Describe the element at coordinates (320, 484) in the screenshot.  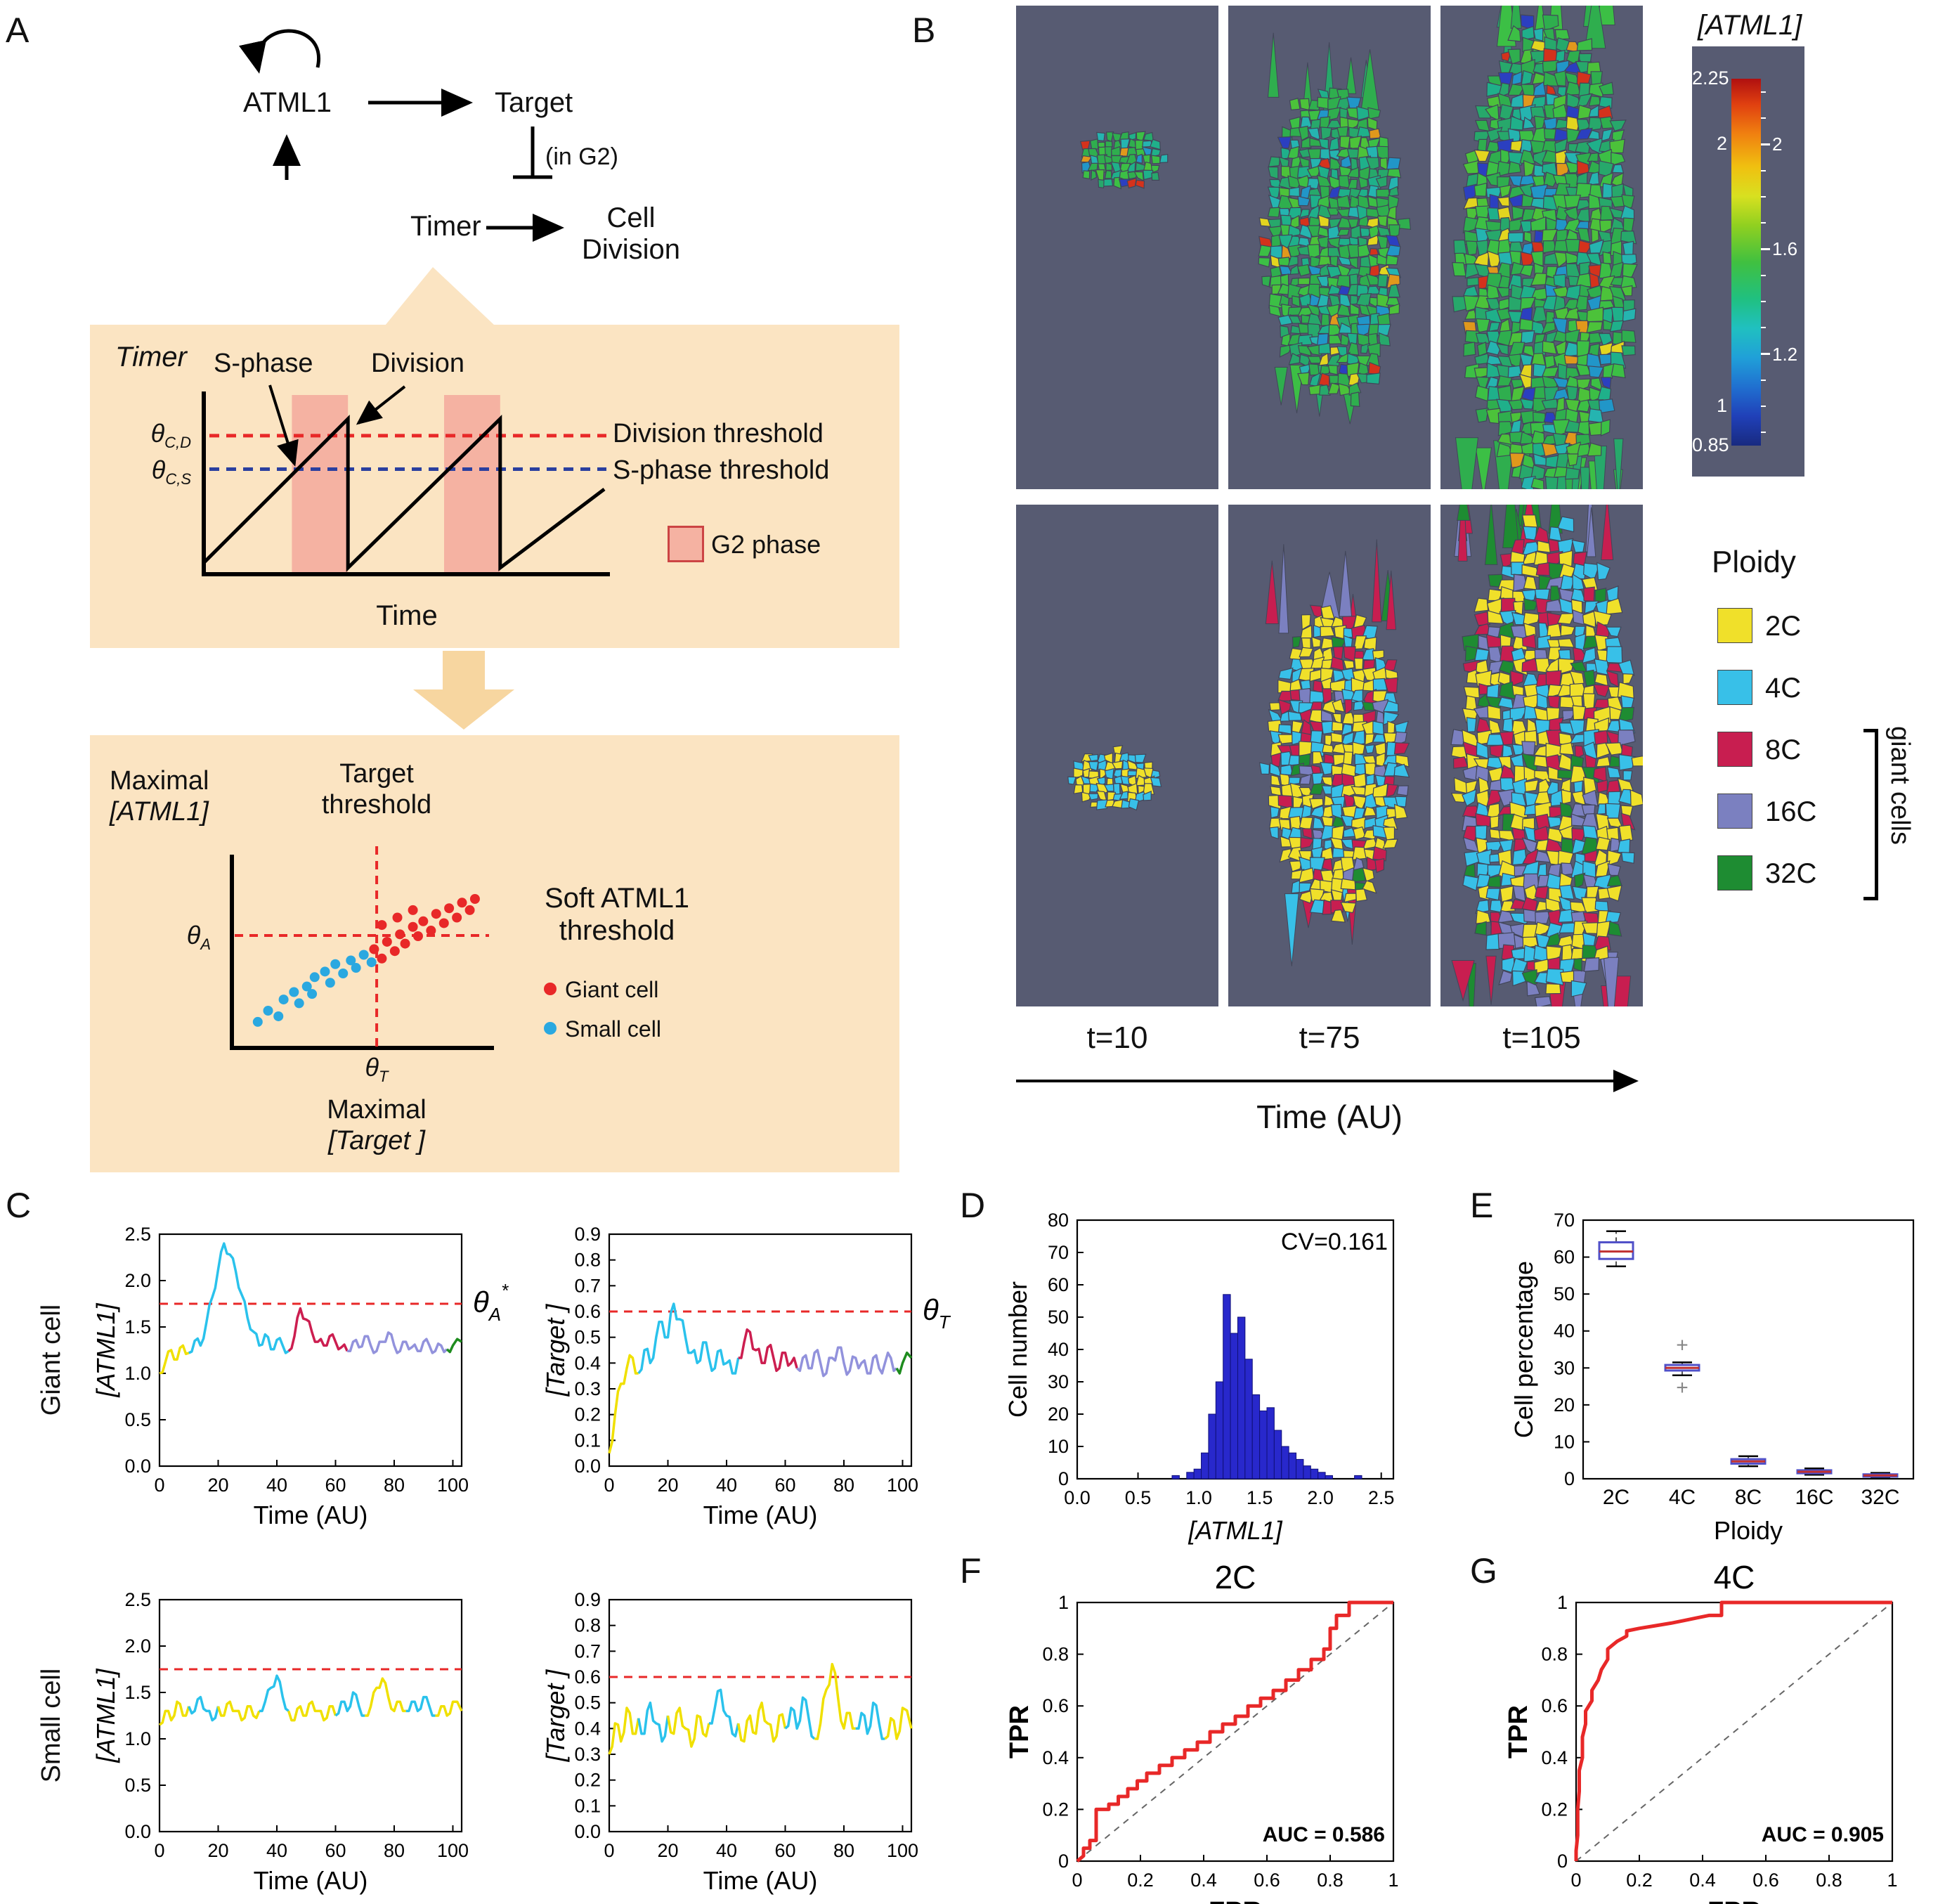
I see `g2-phase-band` at that location.